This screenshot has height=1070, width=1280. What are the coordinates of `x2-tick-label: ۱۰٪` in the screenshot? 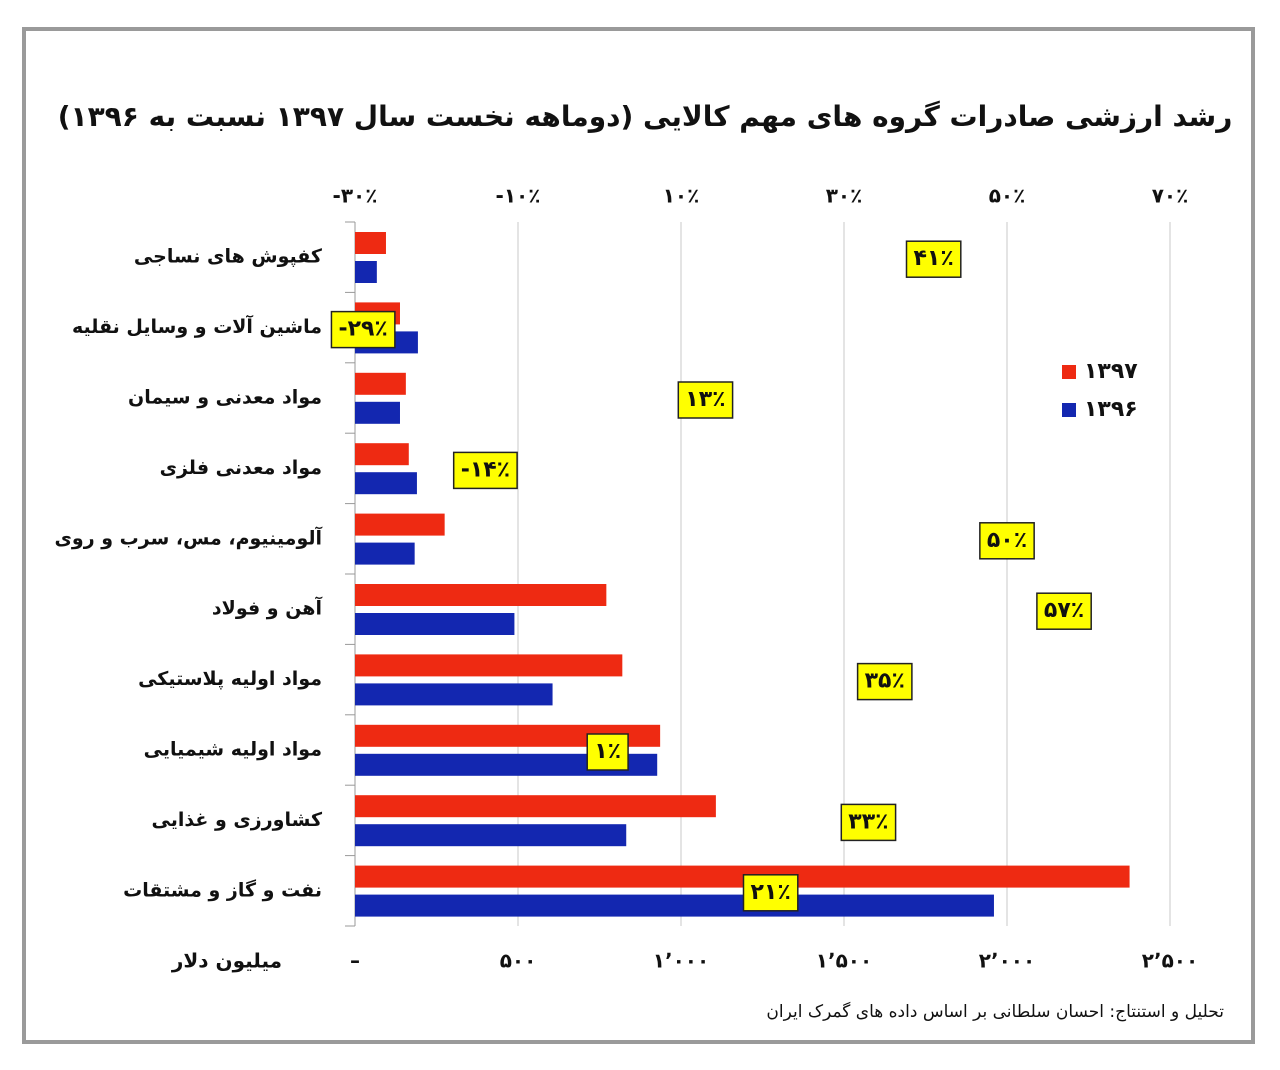 It's located at (681, 196).